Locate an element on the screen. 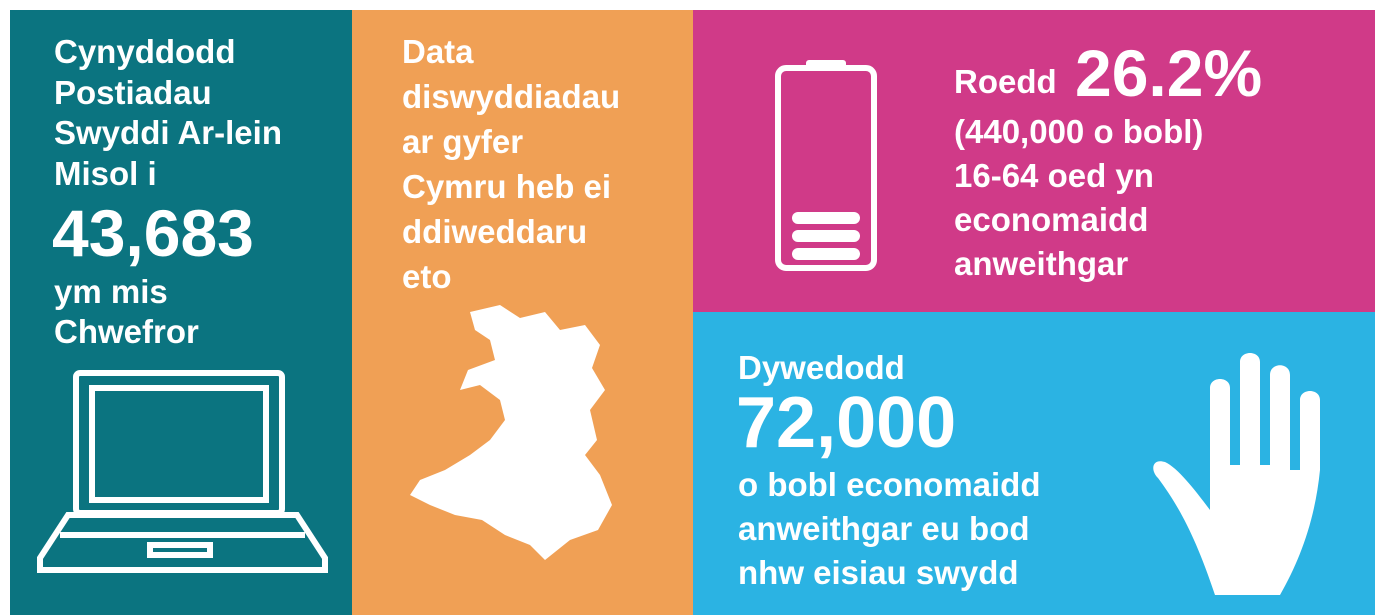 The image size is (1378, 615). text-line: ddiweddaru is located at coordinates (495, 231).